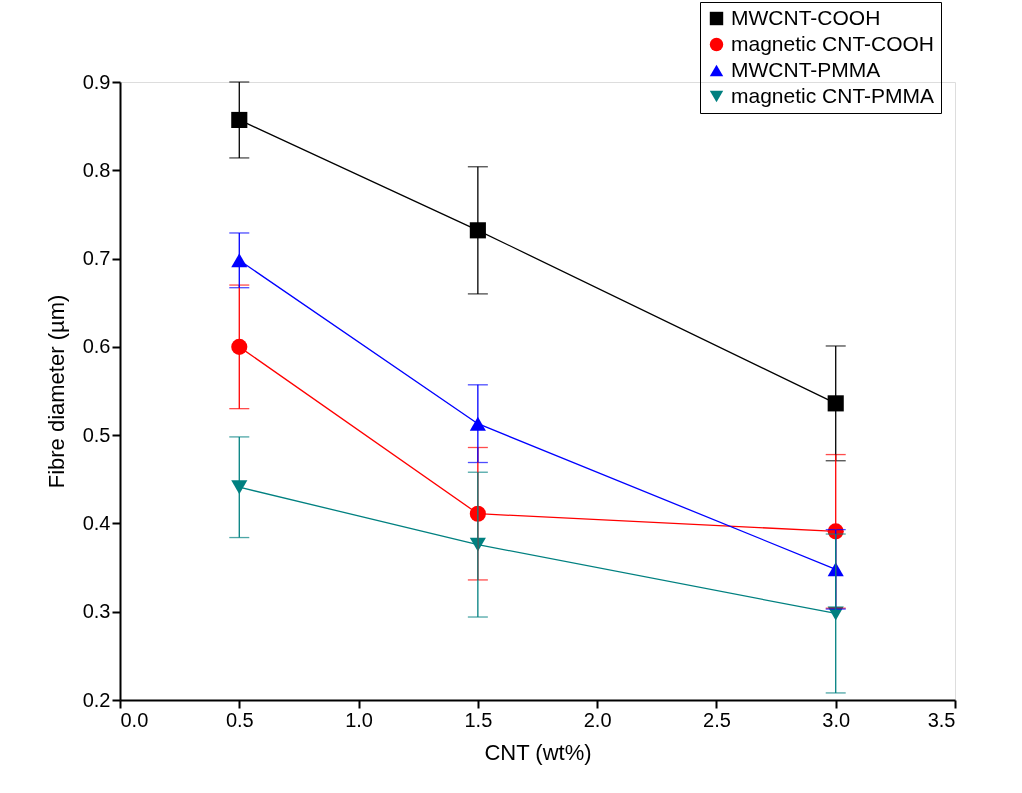 The height and width of the screenshot is (793, 1022). I want to click on legend-label: magnetic CNT-PMMA, so click(833, 95).